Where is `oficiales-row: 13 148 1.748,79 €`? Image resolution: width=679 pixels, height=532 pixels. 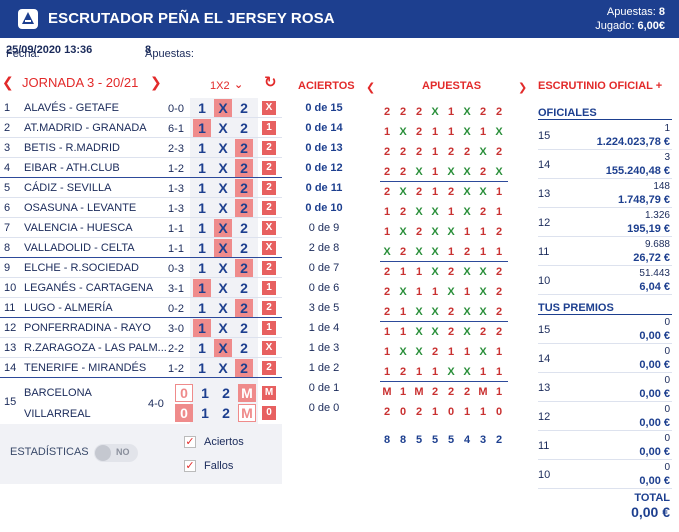 oficiales-row: 13 148 1.748,79 € is located at coordinates (605, 194).